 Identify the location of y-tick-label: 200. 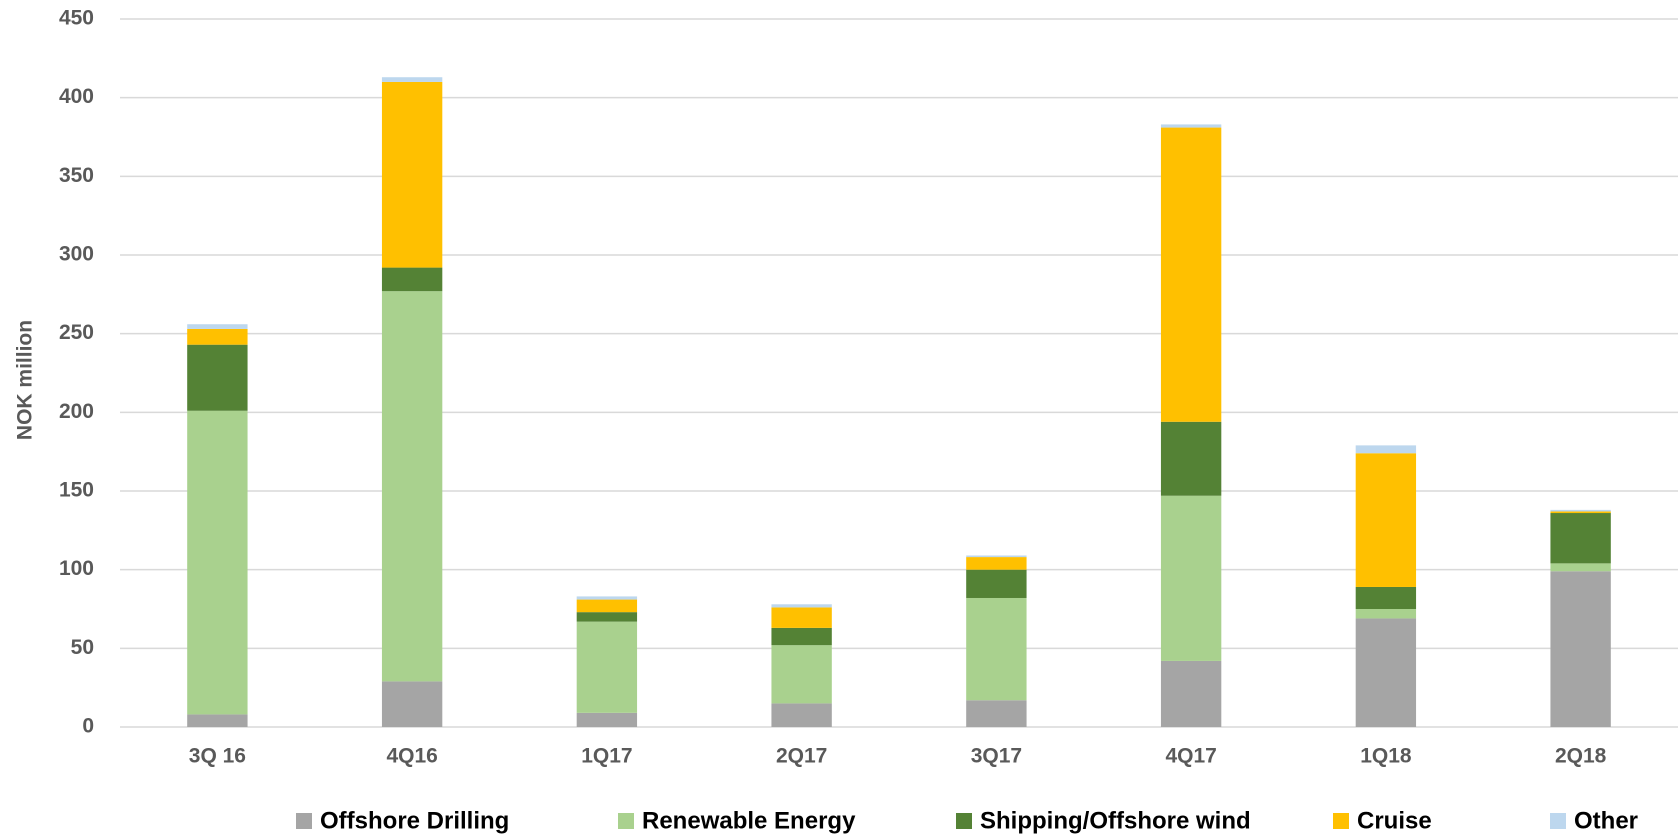
(76, 411).